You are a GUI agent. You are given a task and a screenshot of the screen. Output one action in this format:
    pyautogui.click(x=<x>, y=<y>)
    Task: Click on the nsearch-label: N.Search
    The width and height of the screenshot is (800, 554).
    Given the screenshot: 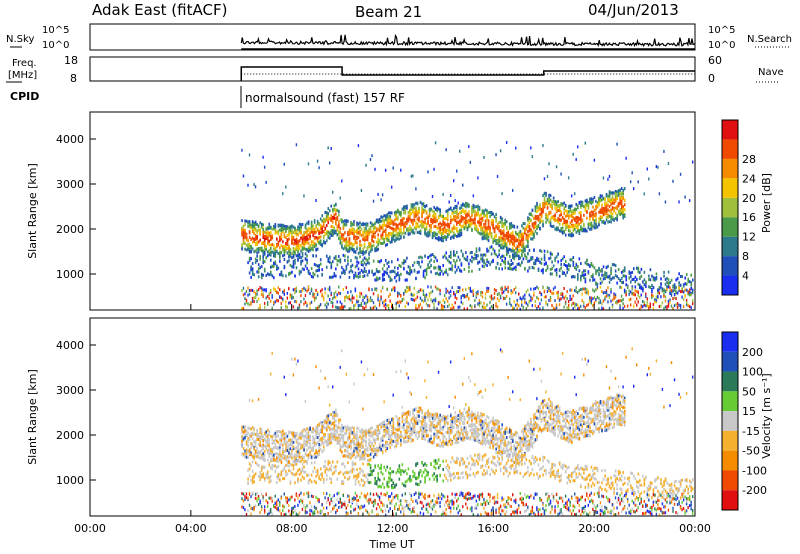 What is the action you would take?
    pyautogui.click(x=769, y=39)
    